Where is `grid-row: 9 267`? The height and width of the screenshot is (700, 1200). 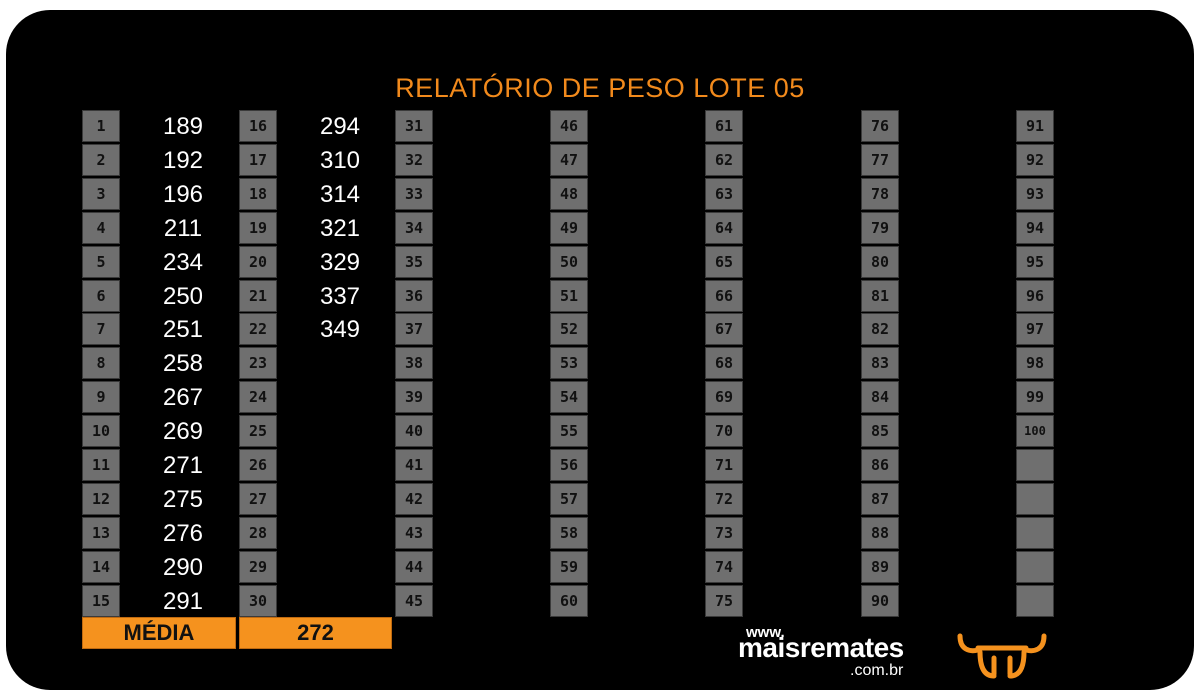 grid-row: 9 267 is located at coordinates (172, 397).